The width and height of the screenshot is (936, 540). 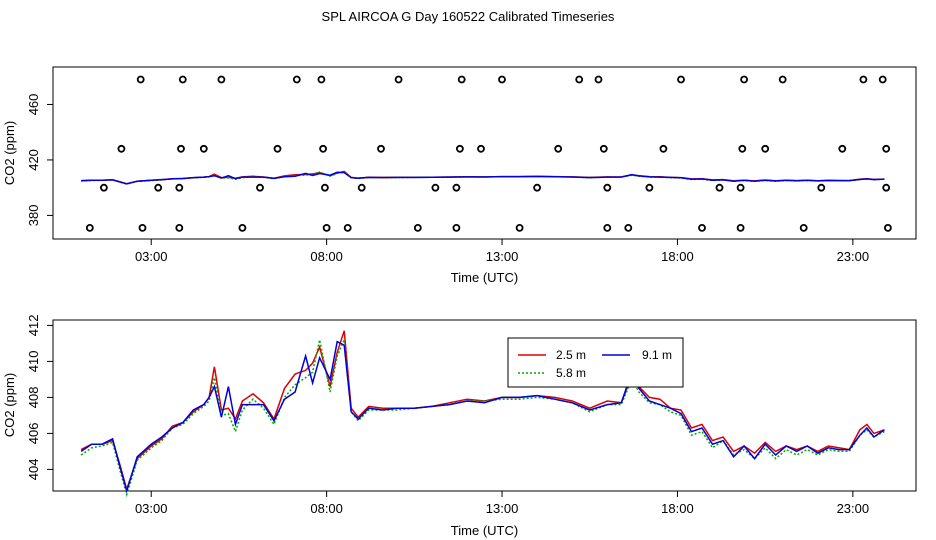 What do you see at coordinates (33, 362) in the screenshot?
I see `y-tick-label: 410` at bounding box center [33, 362].